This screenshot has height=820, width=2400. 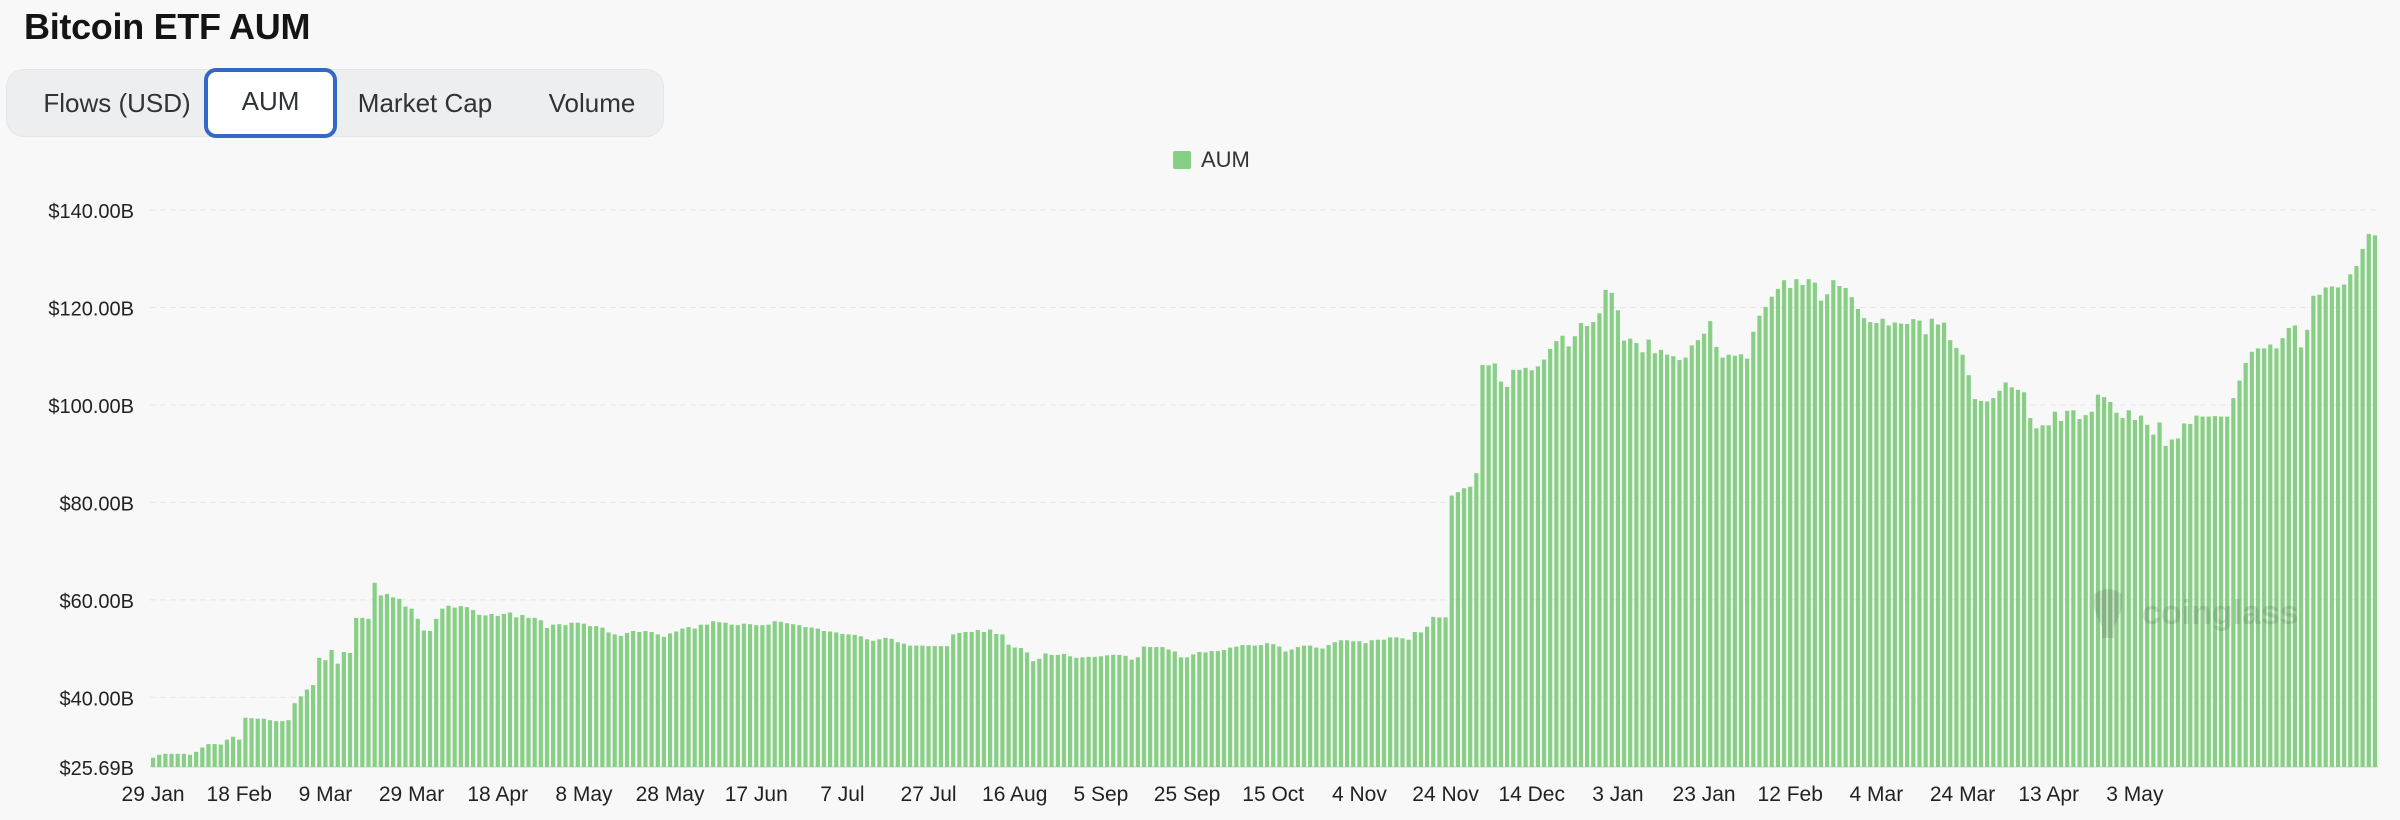 I want to click on chart-legend: AUM, so click(x=1211, y=159).